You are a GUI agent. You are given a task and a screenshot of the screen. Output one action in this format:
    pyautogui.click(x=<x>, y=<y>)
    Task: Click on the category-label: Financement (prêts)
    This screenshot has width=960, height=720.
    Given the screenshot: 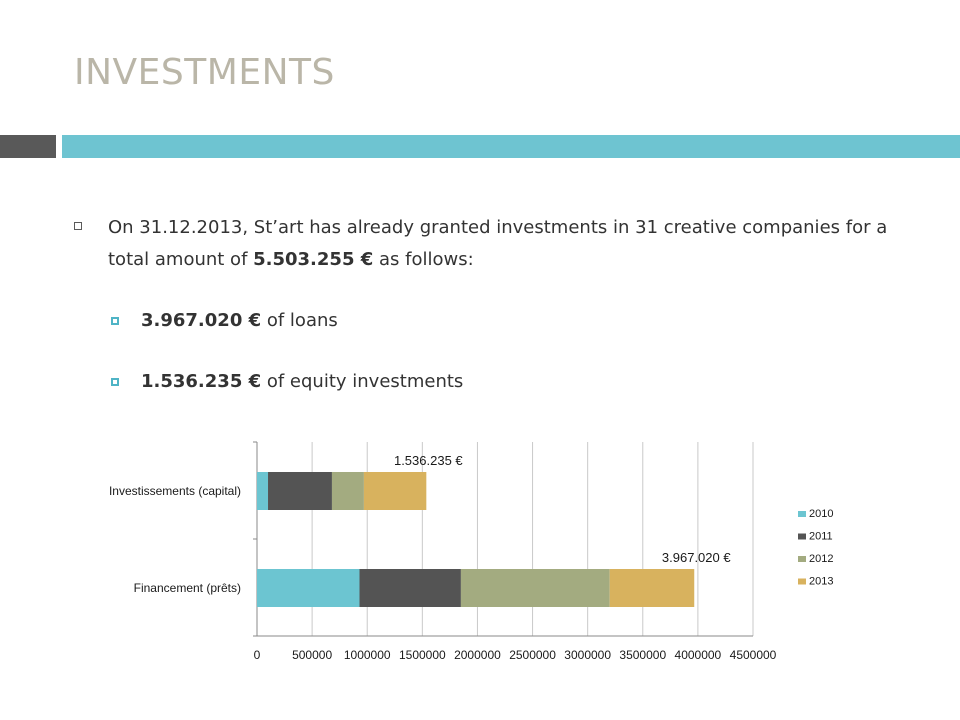 What is the action you would take?
    pyautogui.click(x=187, y=588)
    